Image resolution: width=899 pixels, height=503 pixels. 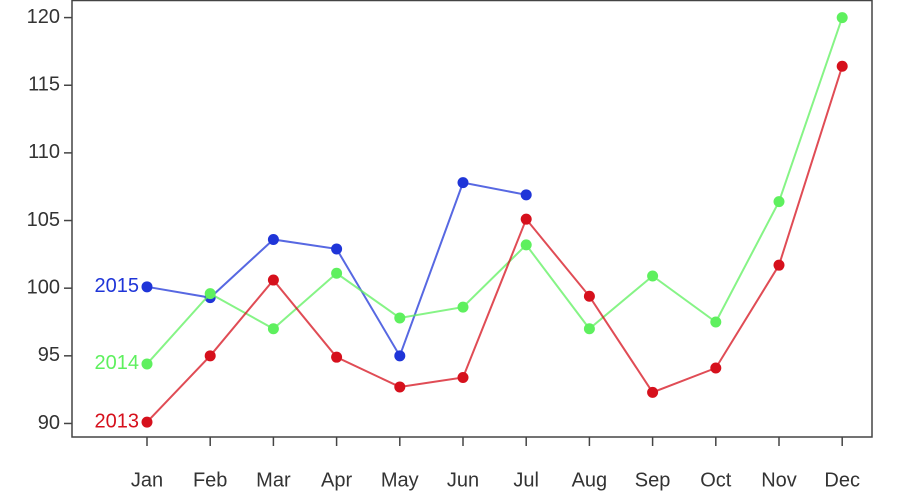 What do you see at coordinates (653, 480) in the screenshot?
I see `x-tick-label: Sep` at bounding box center [653, 480].